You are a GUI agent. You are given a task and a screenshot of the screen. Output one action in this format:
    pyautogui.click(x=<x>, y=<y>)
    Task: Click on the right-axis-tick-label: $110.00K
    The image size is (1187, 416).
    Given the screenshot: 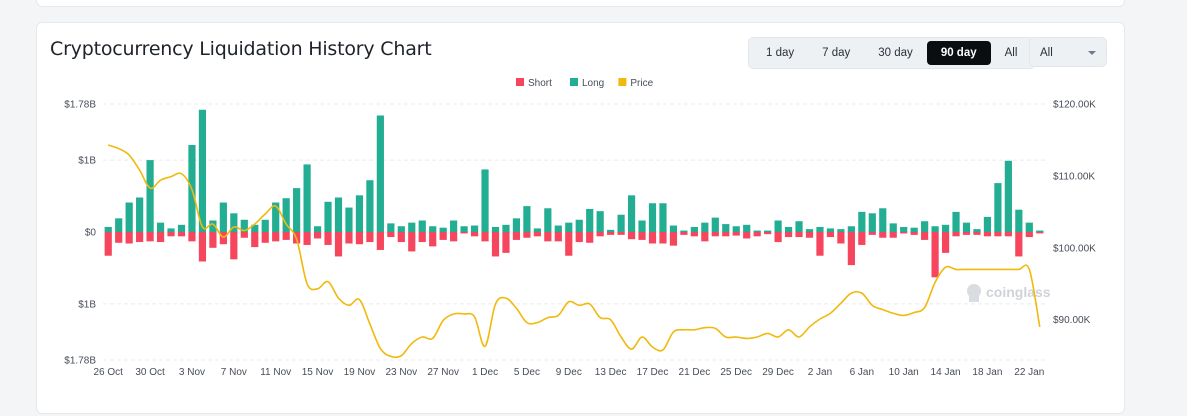 What is the action you would take?
    pyautogui.click(x=1074, y=176)
    